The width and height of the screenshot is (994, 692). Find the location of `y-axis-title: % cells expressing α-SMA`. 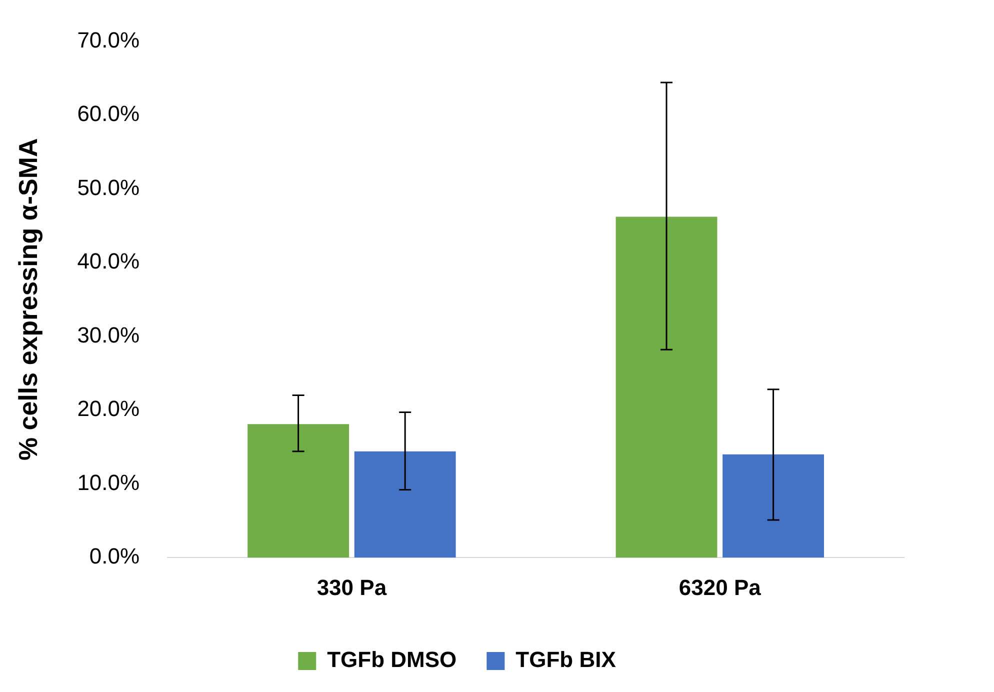

y-axis-title: % cells expressing α-SMA is located at coordinates (27, 299).